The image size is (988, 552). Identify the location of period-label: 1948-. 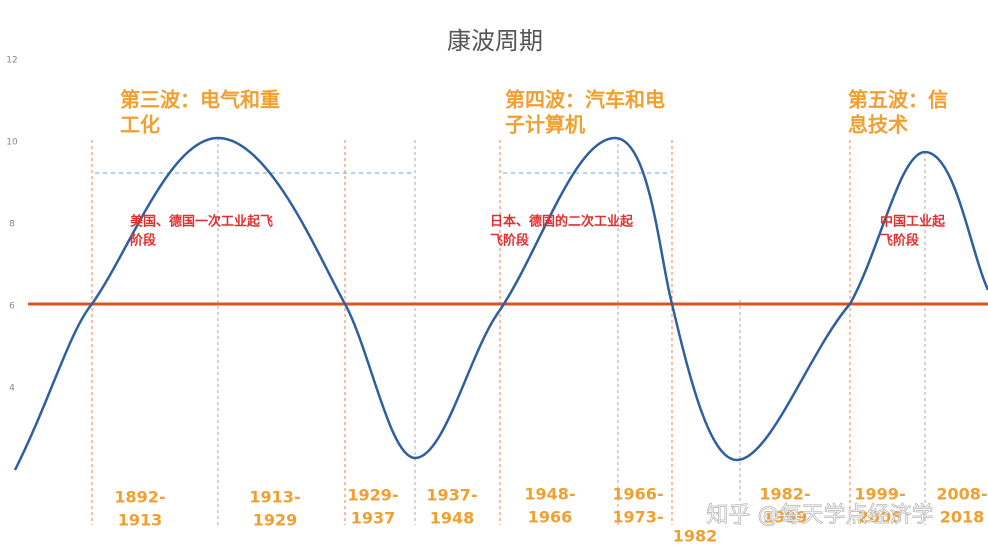
(549, 494).